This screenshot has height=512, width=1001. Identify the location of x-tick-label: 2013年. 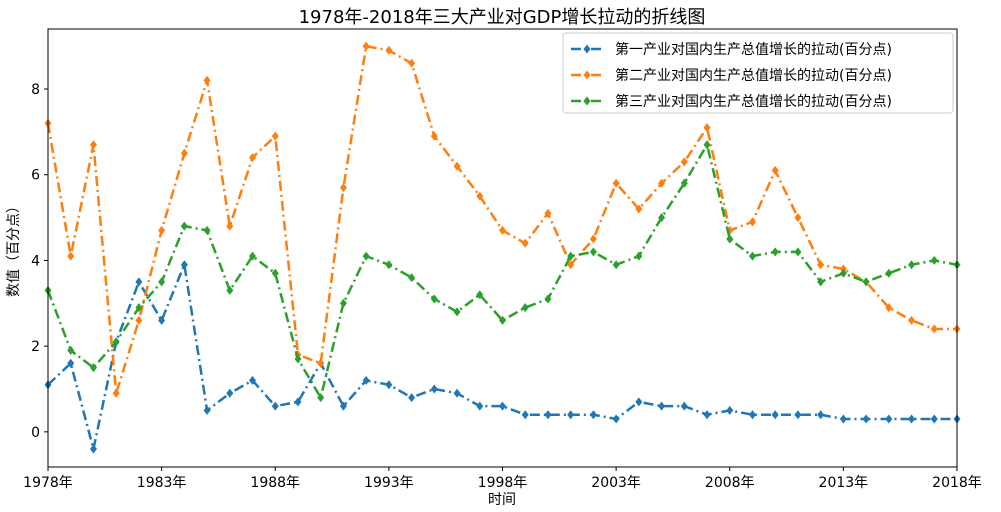
(844, 483).